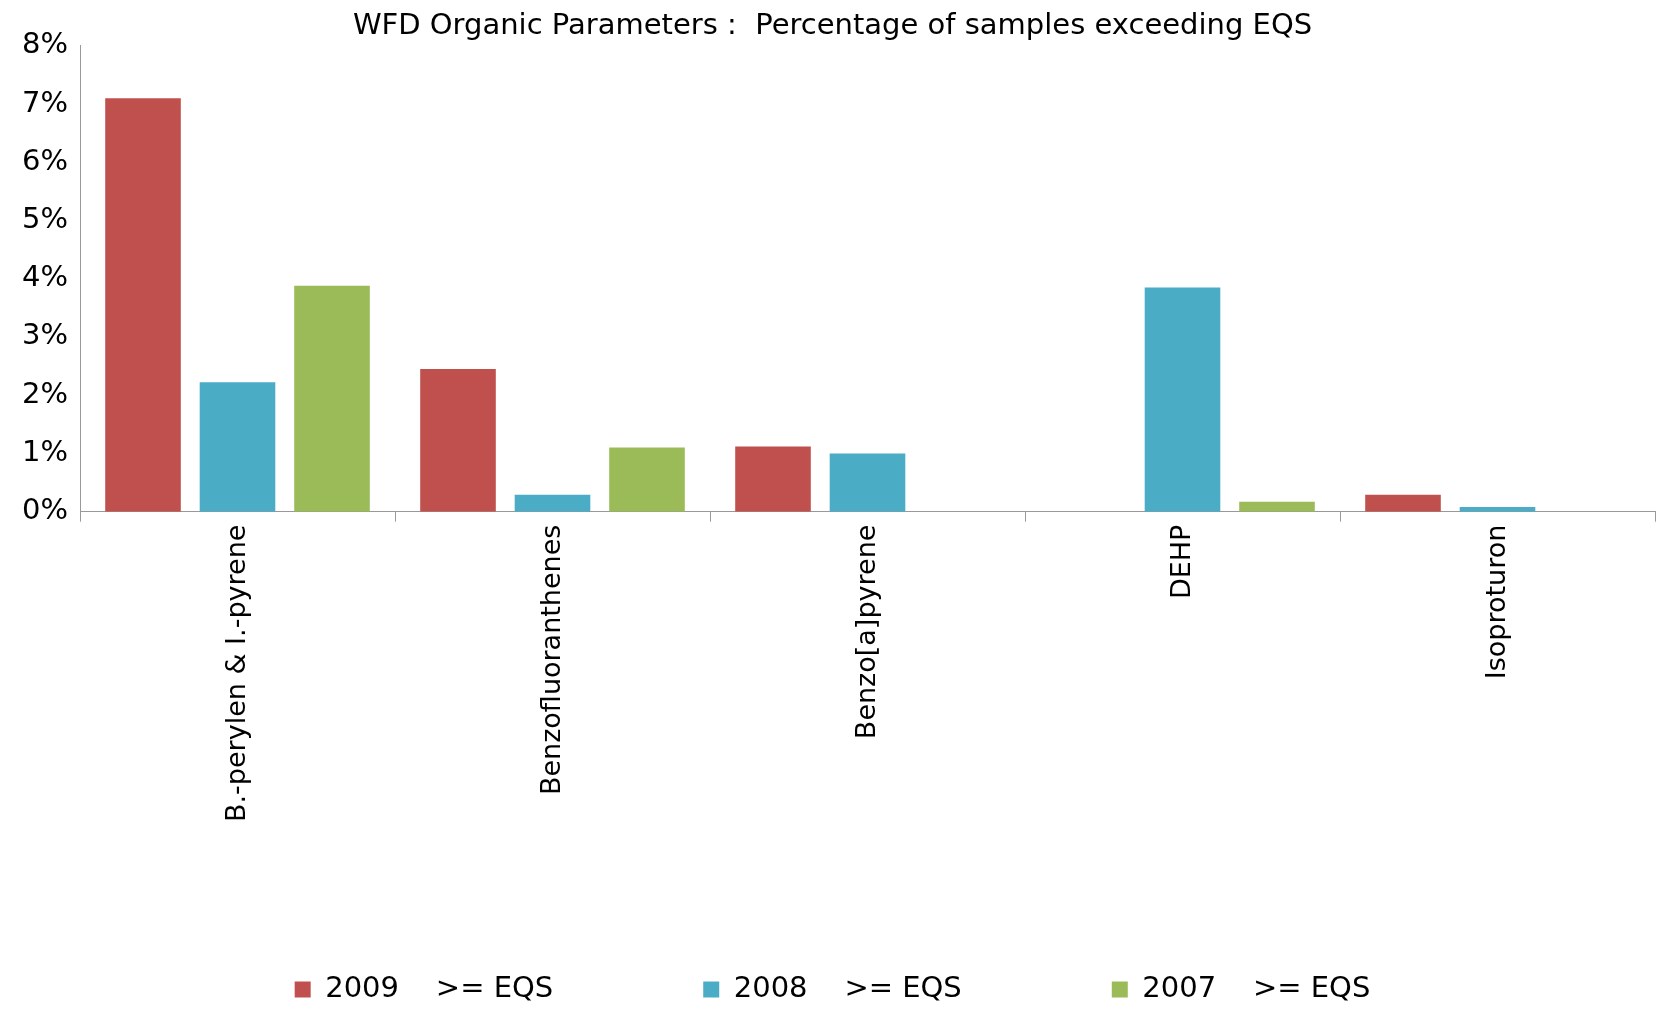 Image resolution: width=1675 pixels, height=1019 pixels. What do you see at coordinates (439, 987) in the screenshot?
I see `legend-label: 2009 >= EQS` at bounding box center [439, 987].